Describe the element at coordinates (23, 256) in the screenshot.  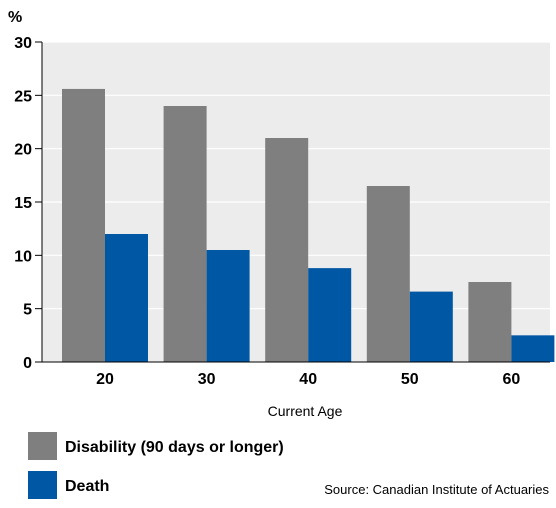
I see `y-tick-label-10: 10` at that location.